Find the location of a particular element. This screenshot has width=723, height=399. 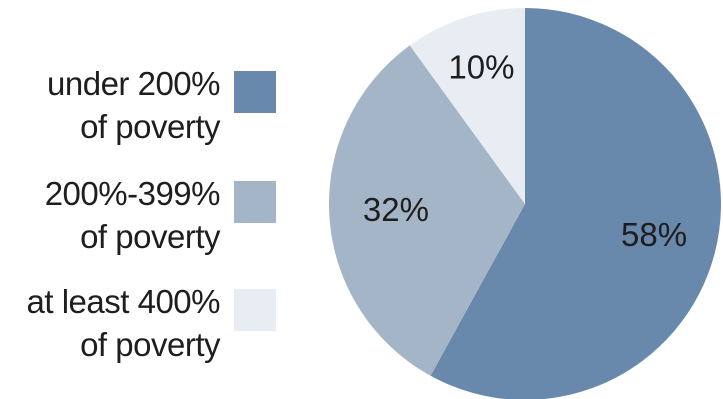

legend-item-at-least-400: at least 400% of poverty is located at coordinates (138, 325).